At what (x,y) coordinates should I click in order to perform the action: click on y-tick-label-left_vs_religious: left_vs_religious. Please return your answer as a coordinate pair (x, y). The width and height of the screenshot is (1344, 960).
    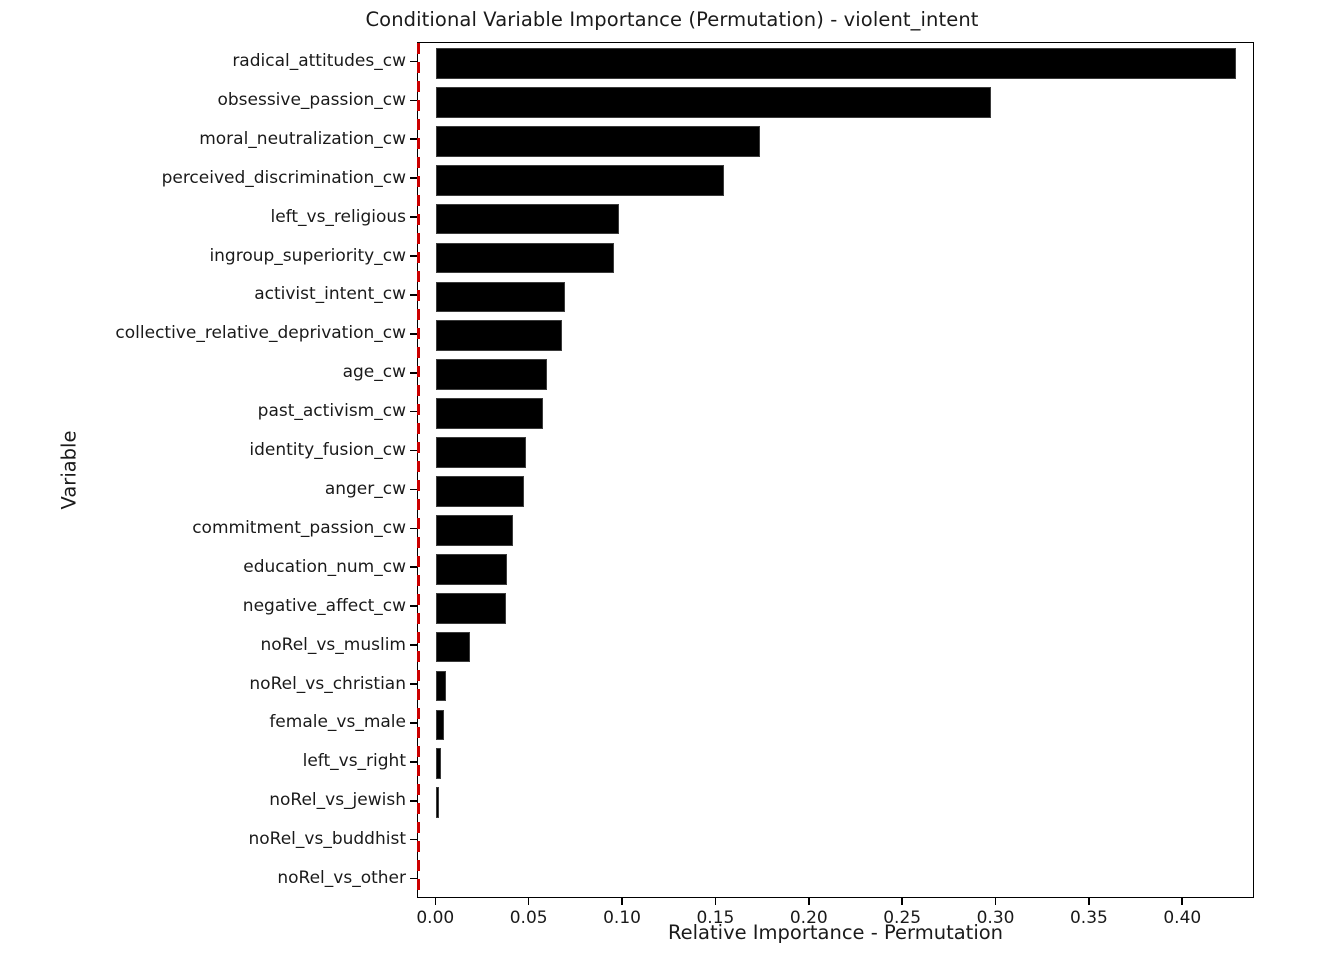
    Looking at the image, I should click on (338, 216).